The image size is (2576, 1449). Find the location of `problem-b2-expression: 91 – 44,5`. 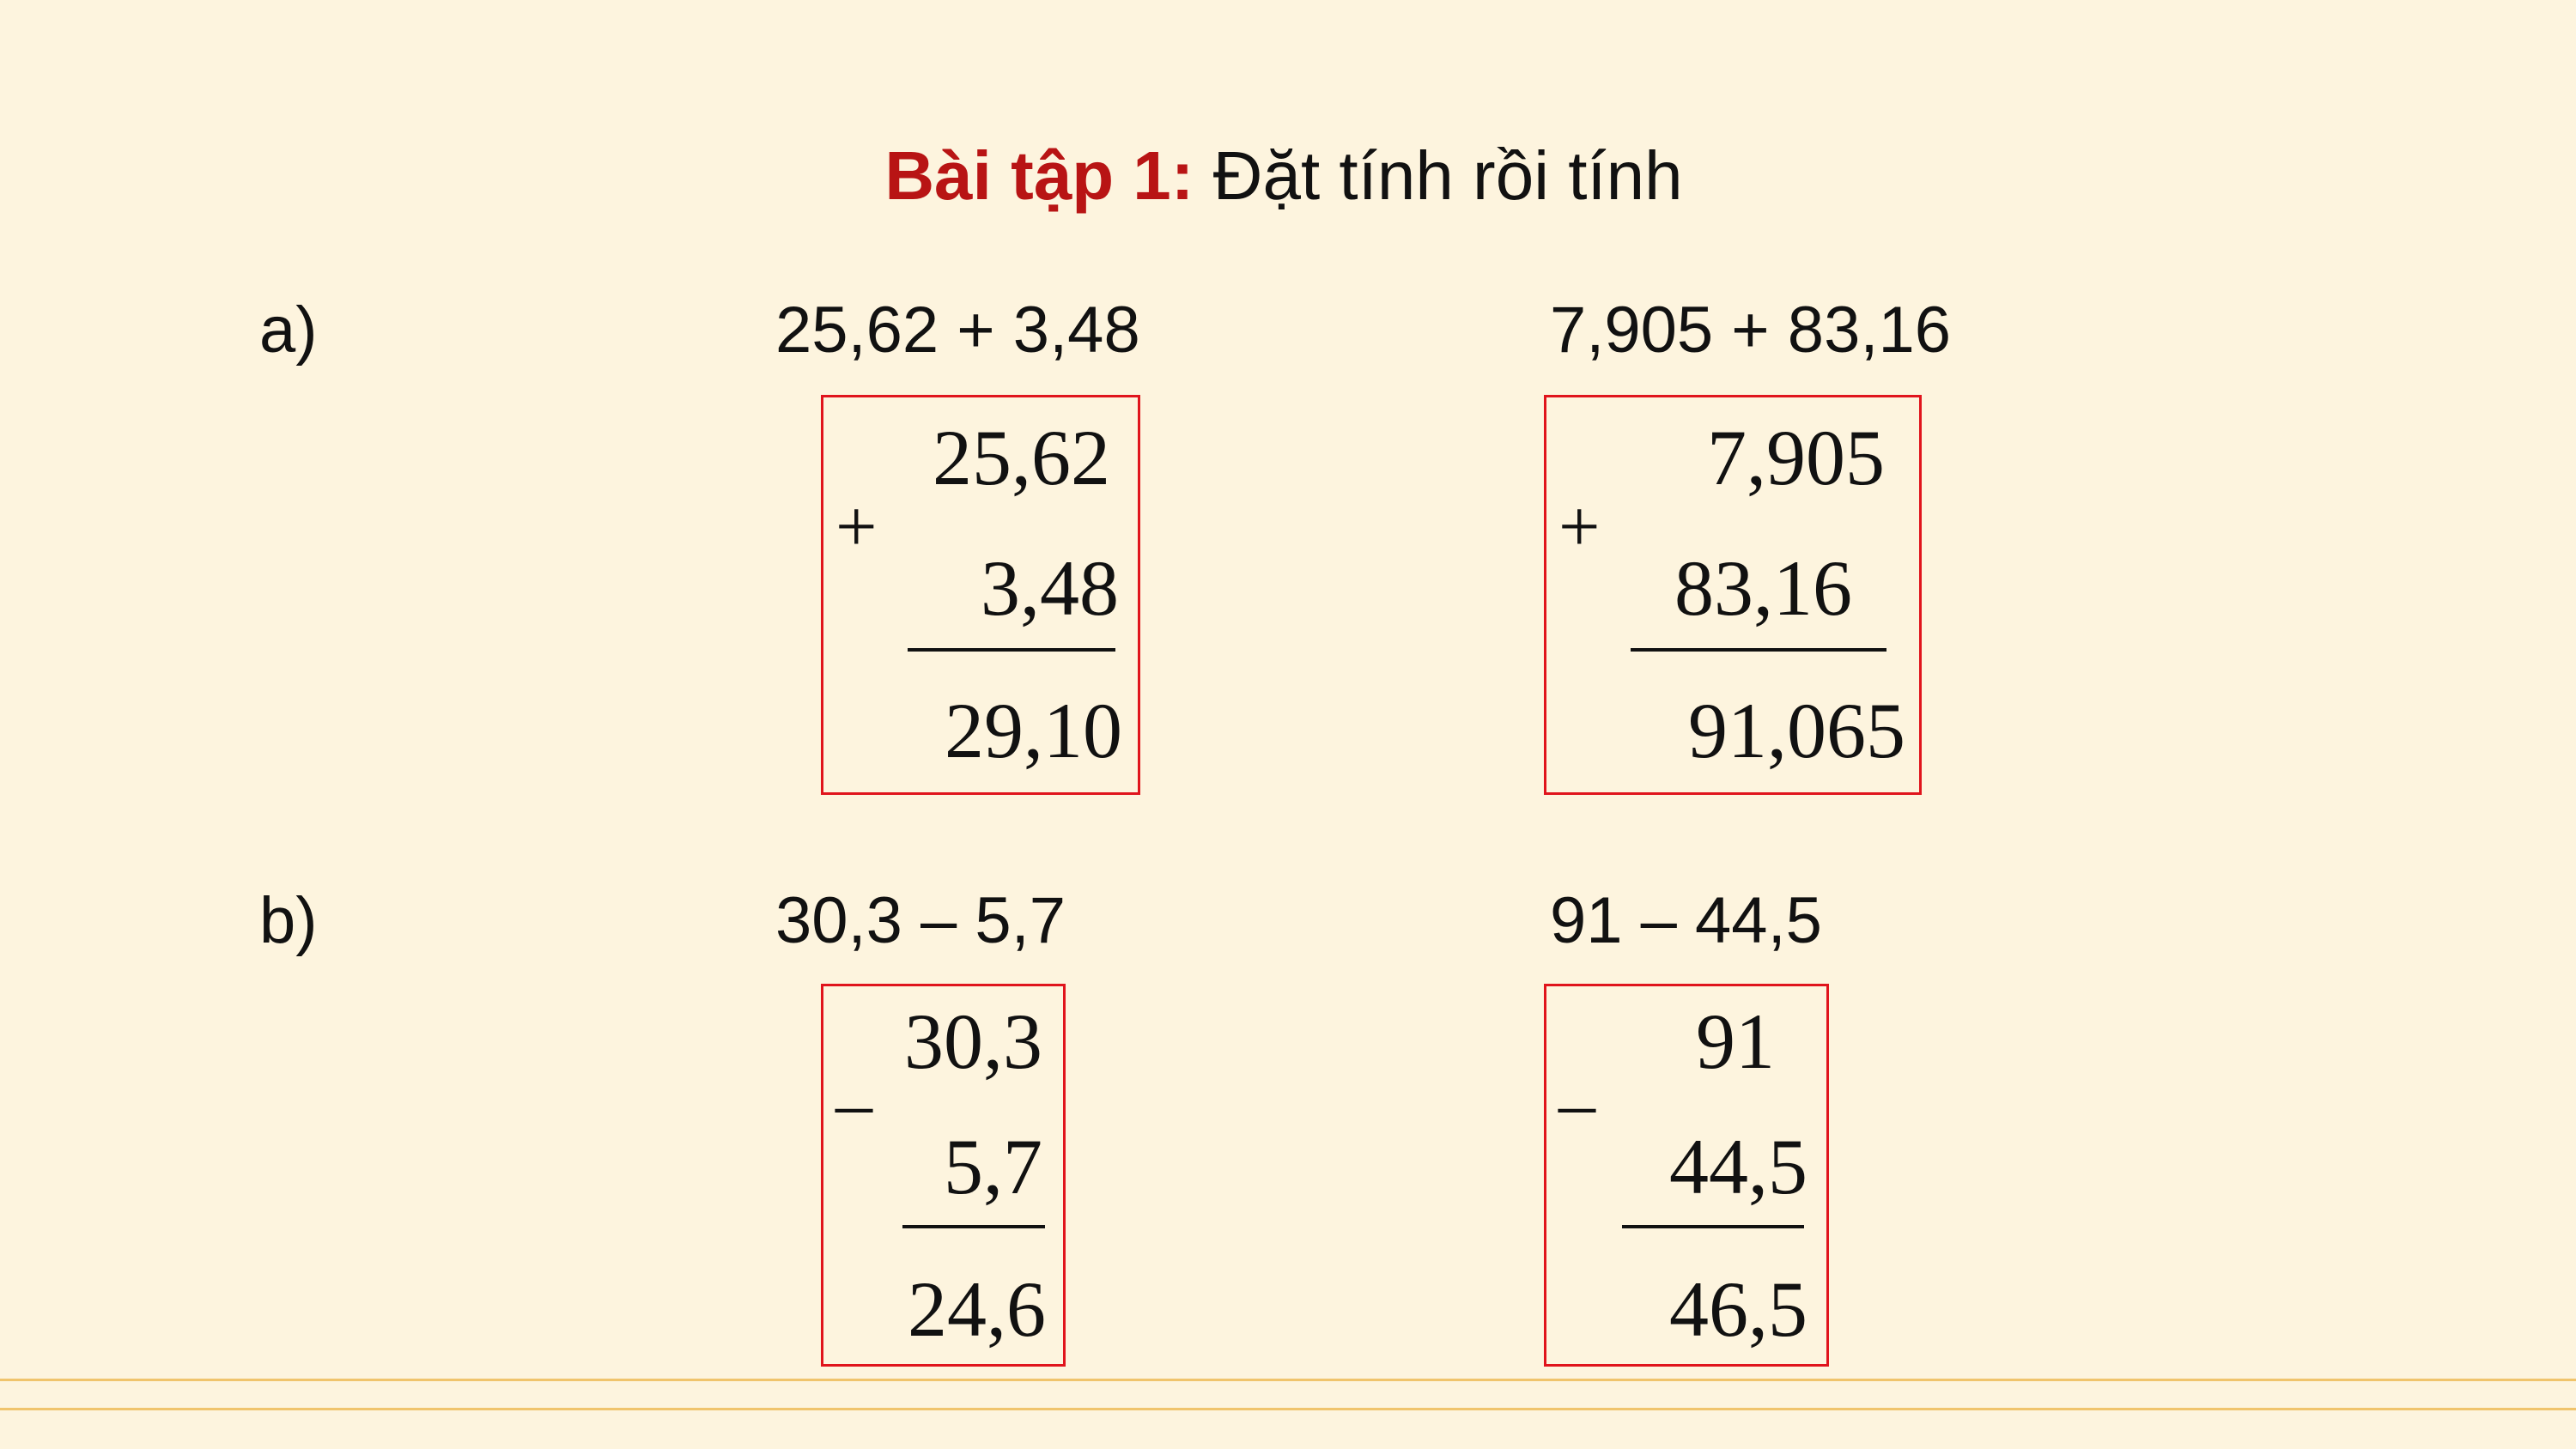

problem-b2-expression: 91 – 44,5 is located at coordinates (1686, 920).